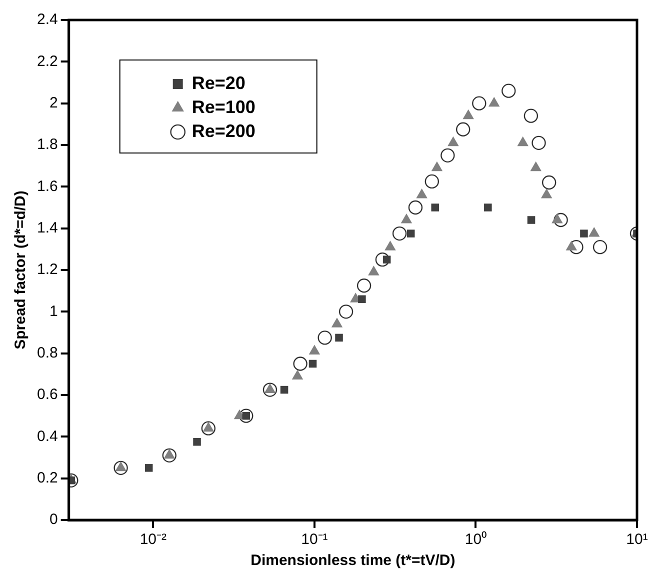 This screenshot has height=578, width=663. Describe the element at coordinates (47, 353) in the screenshot. I see `y-tick-label: 0.8` at that location.